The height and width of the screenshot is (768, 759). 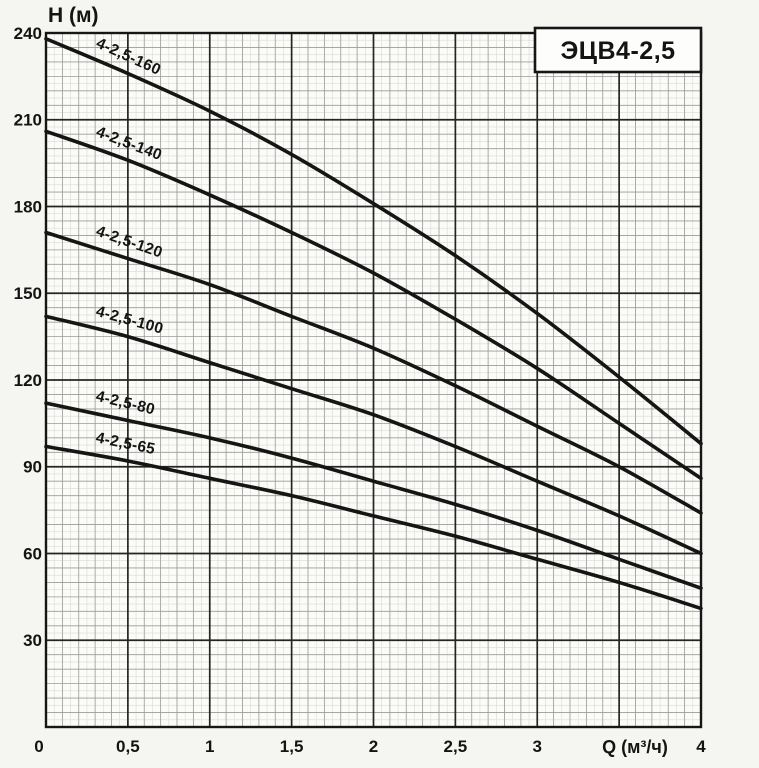 I want to click on y-tick-label-60: 60, so click(x=32, y=553).